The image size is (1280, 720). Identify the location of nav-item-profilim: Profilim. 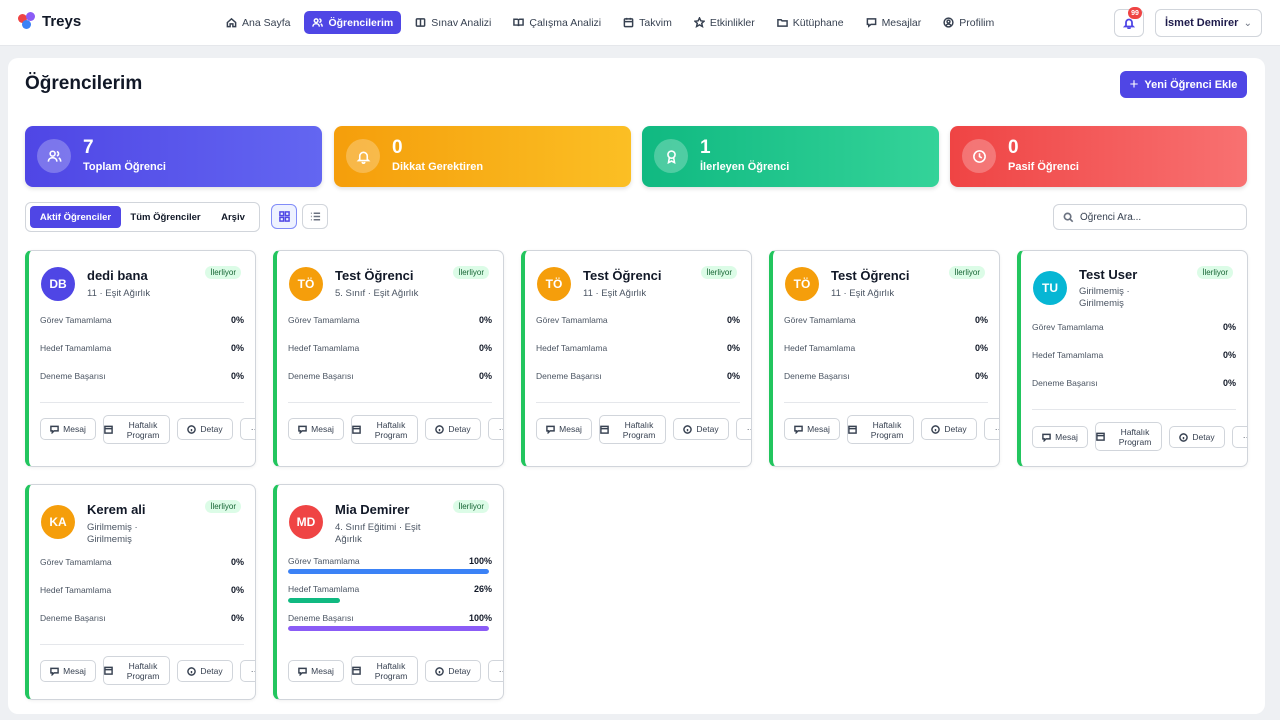
(968, 22).